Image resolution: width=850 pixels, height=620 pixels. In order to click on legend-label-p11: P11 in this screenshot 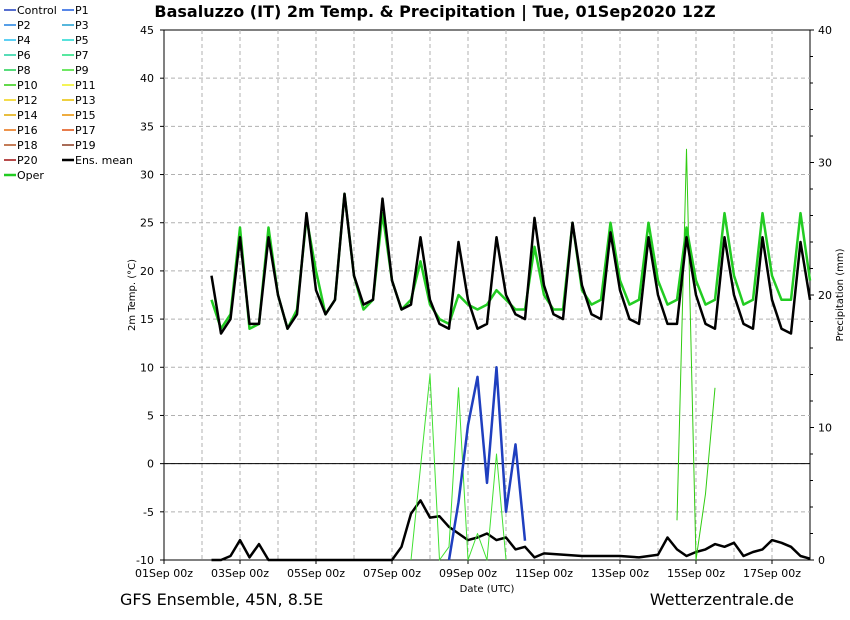, I will do `click(85, 85)`.